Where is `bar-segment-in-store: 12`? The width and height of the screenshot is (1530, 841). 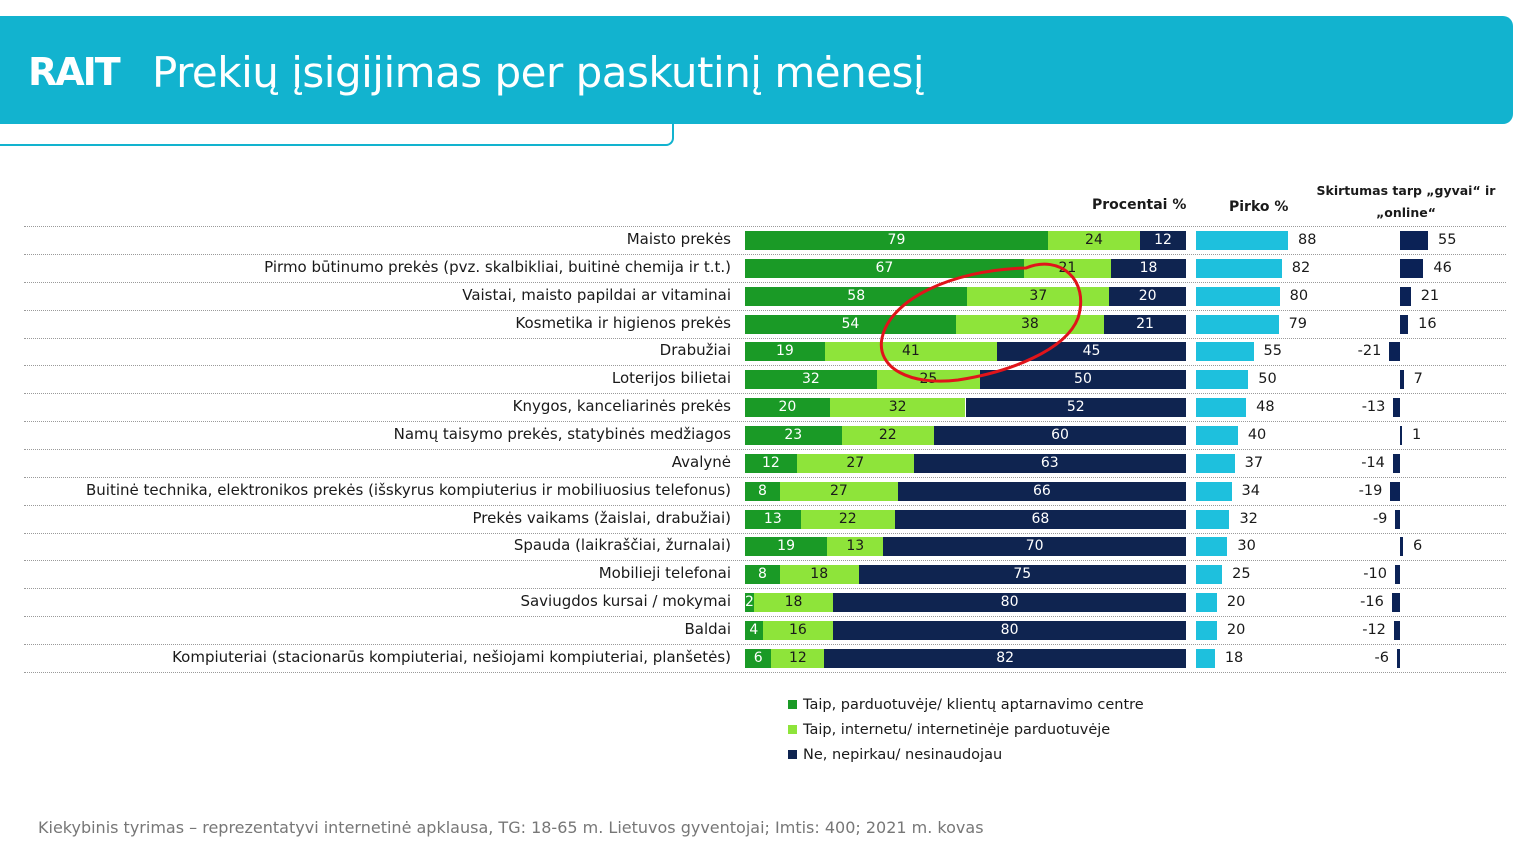
bar-segment-in-store: 12 is located at coordinates (771, 463).